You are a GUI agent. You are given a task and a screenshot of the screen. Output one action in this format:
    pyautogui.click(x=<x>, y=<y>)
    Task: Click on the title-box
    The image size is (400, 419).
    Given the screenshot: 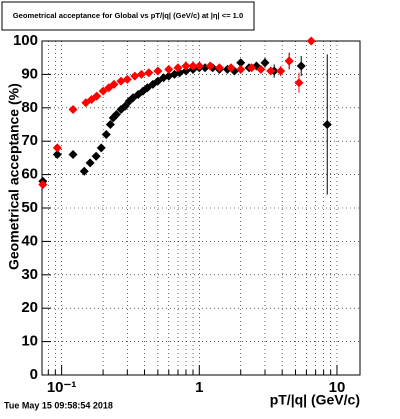 What is the action you would take?
    pyautogui.click(x=128, y=16)
    